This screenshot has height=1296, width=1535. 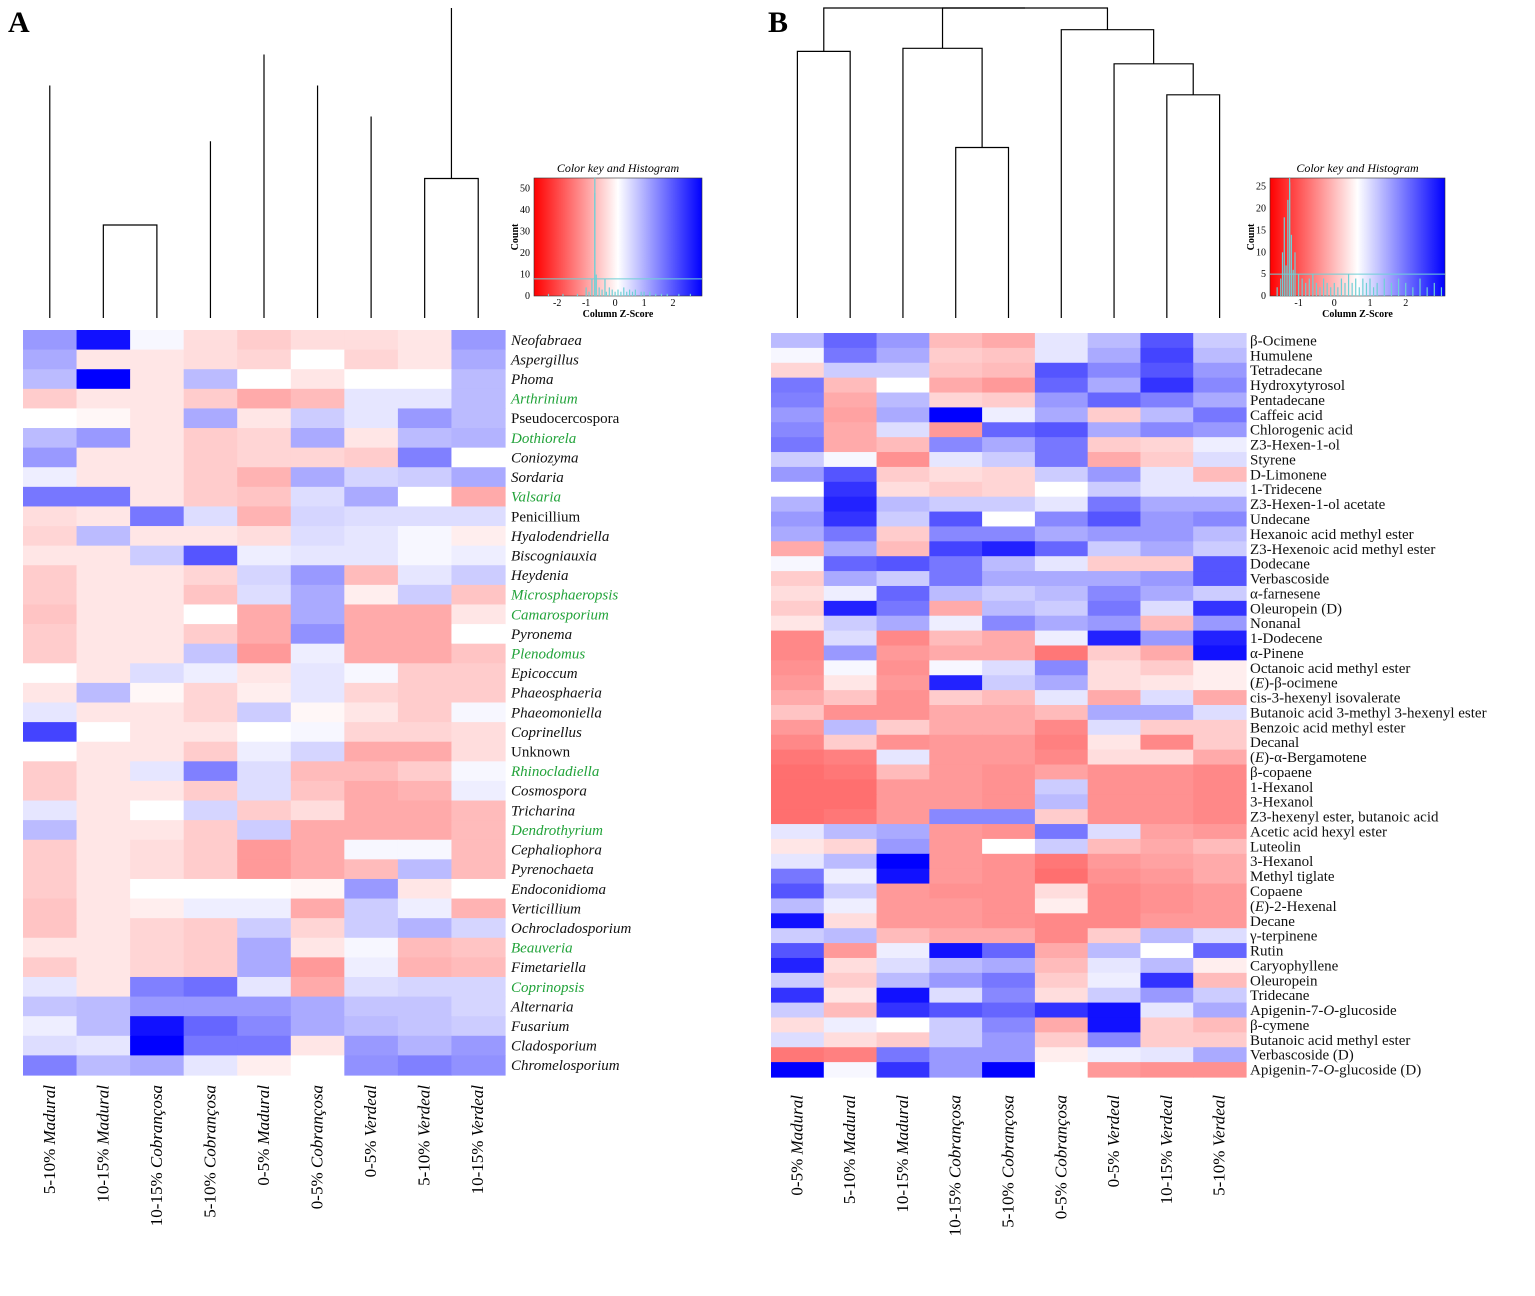 What do you see at coordinates (1261, 230) in the screenshot?
I see `key-y-tick: 15` at bounding box center [1261, 230].